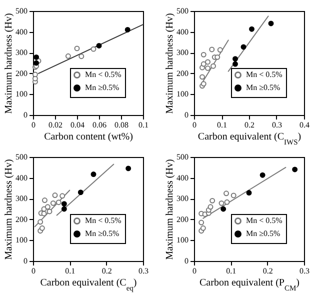 The image size is (322, 308). Describe the element at coordinates (99, 125) in the screenshot. I see `x-tick-label: 0.06` at that location.